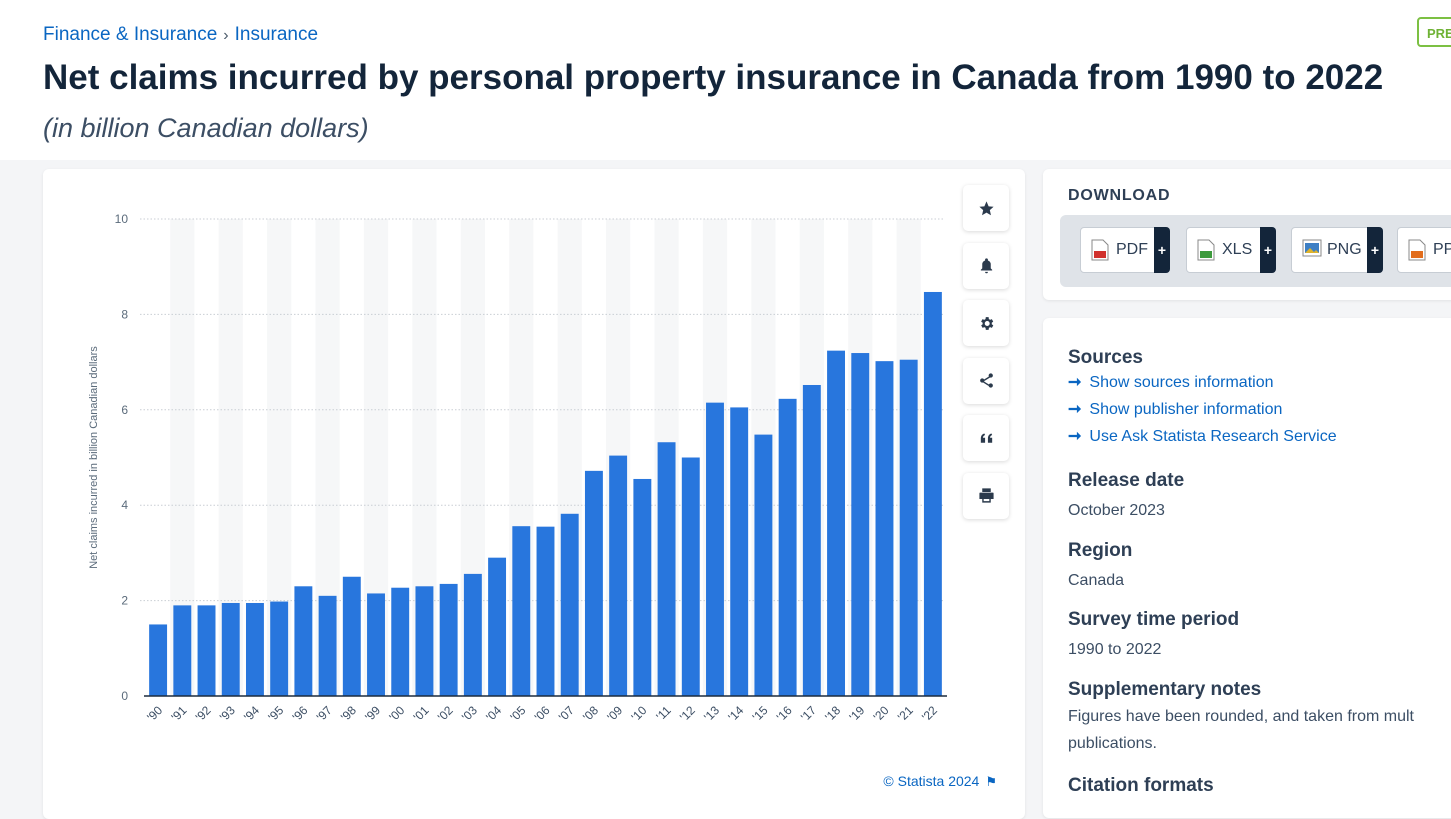 The image size is (1451, 819). I want to click on bell-icon, so click(986, 266).